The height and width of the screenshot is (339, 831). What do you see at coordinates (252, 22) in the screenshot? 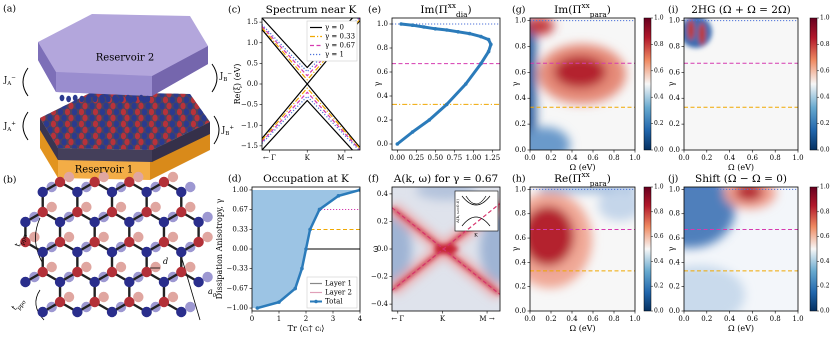
I see `y-tick-label: 1.5` at bounding box center [252, 22].